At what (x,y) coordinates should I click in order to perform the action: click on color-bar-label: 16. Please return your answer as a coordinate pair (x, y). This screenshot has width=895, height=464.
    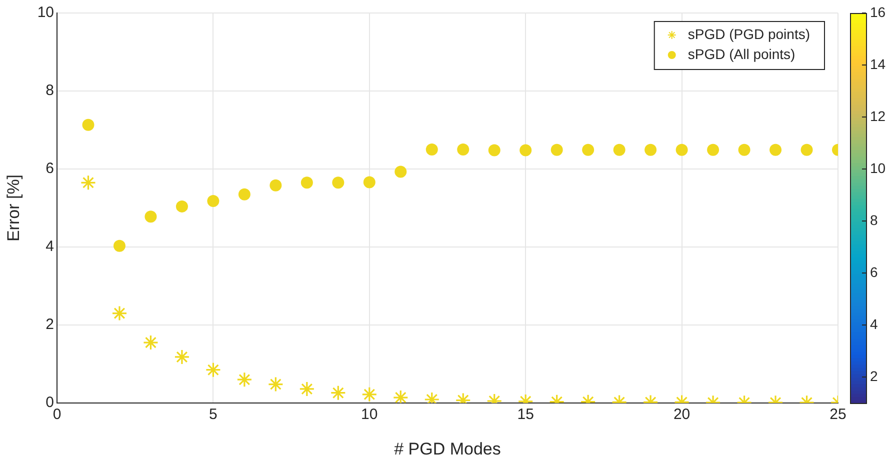
    Looking at the image, I should click on (878, 12).